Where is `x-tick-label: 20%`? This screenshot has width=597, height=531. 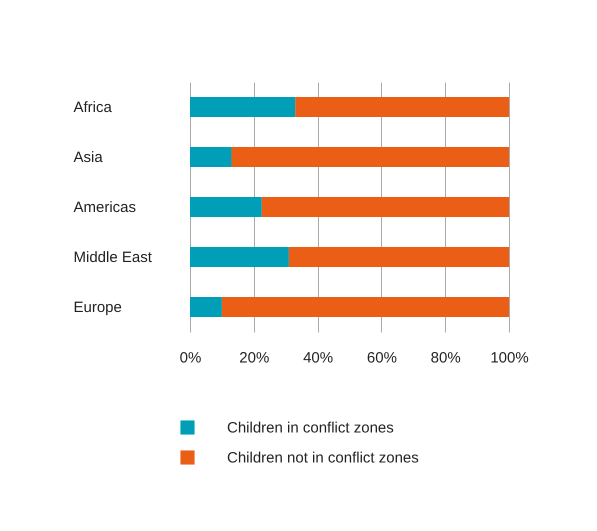
x-tick-label: 20% is located at coordinates (254, 358).